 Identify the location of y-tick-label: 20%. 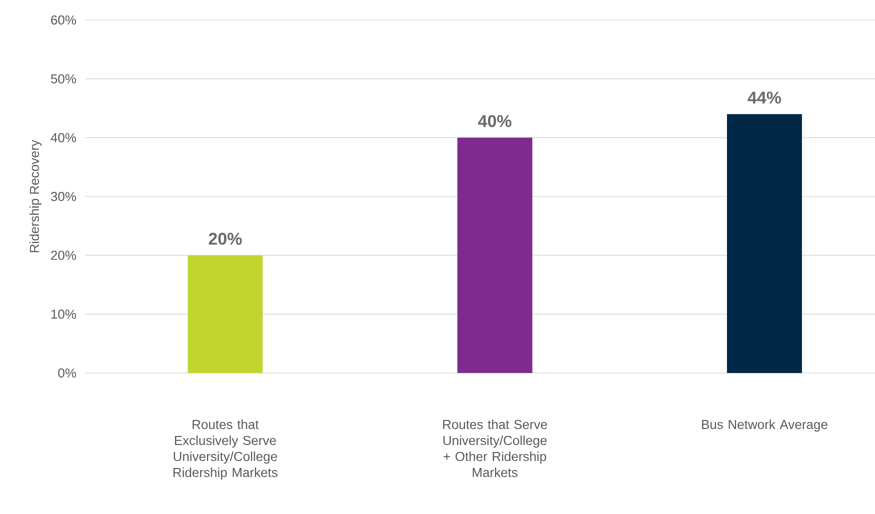
(63, 255).